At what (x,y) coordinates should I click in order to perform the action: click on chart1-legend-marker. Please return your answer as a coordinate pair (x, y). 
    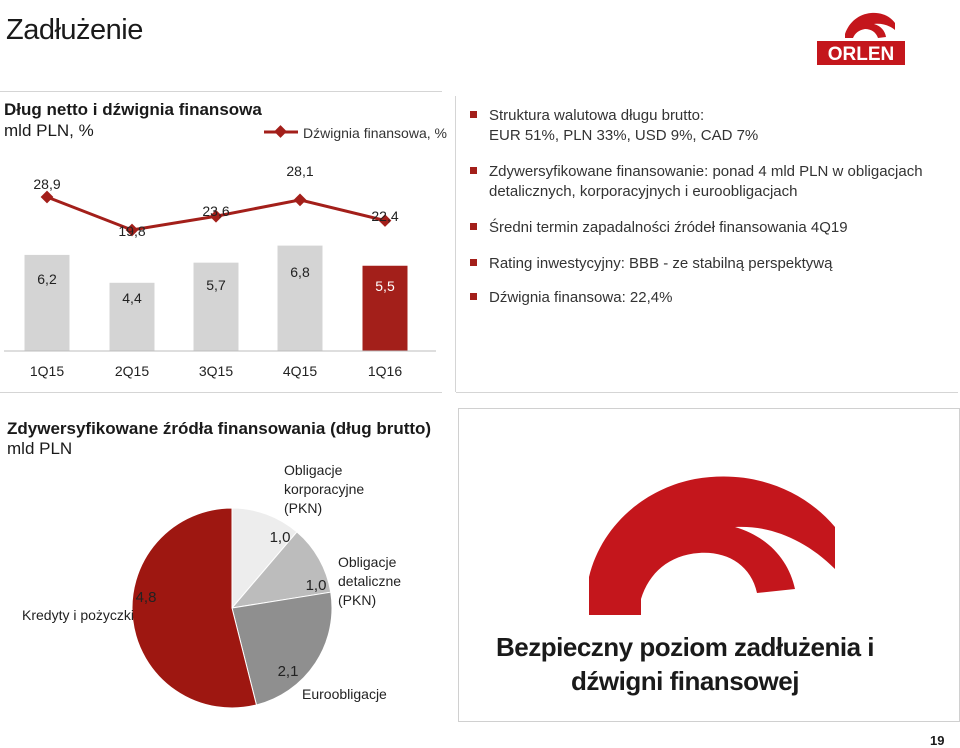
    Looking at the image, I should click on (281, 131).